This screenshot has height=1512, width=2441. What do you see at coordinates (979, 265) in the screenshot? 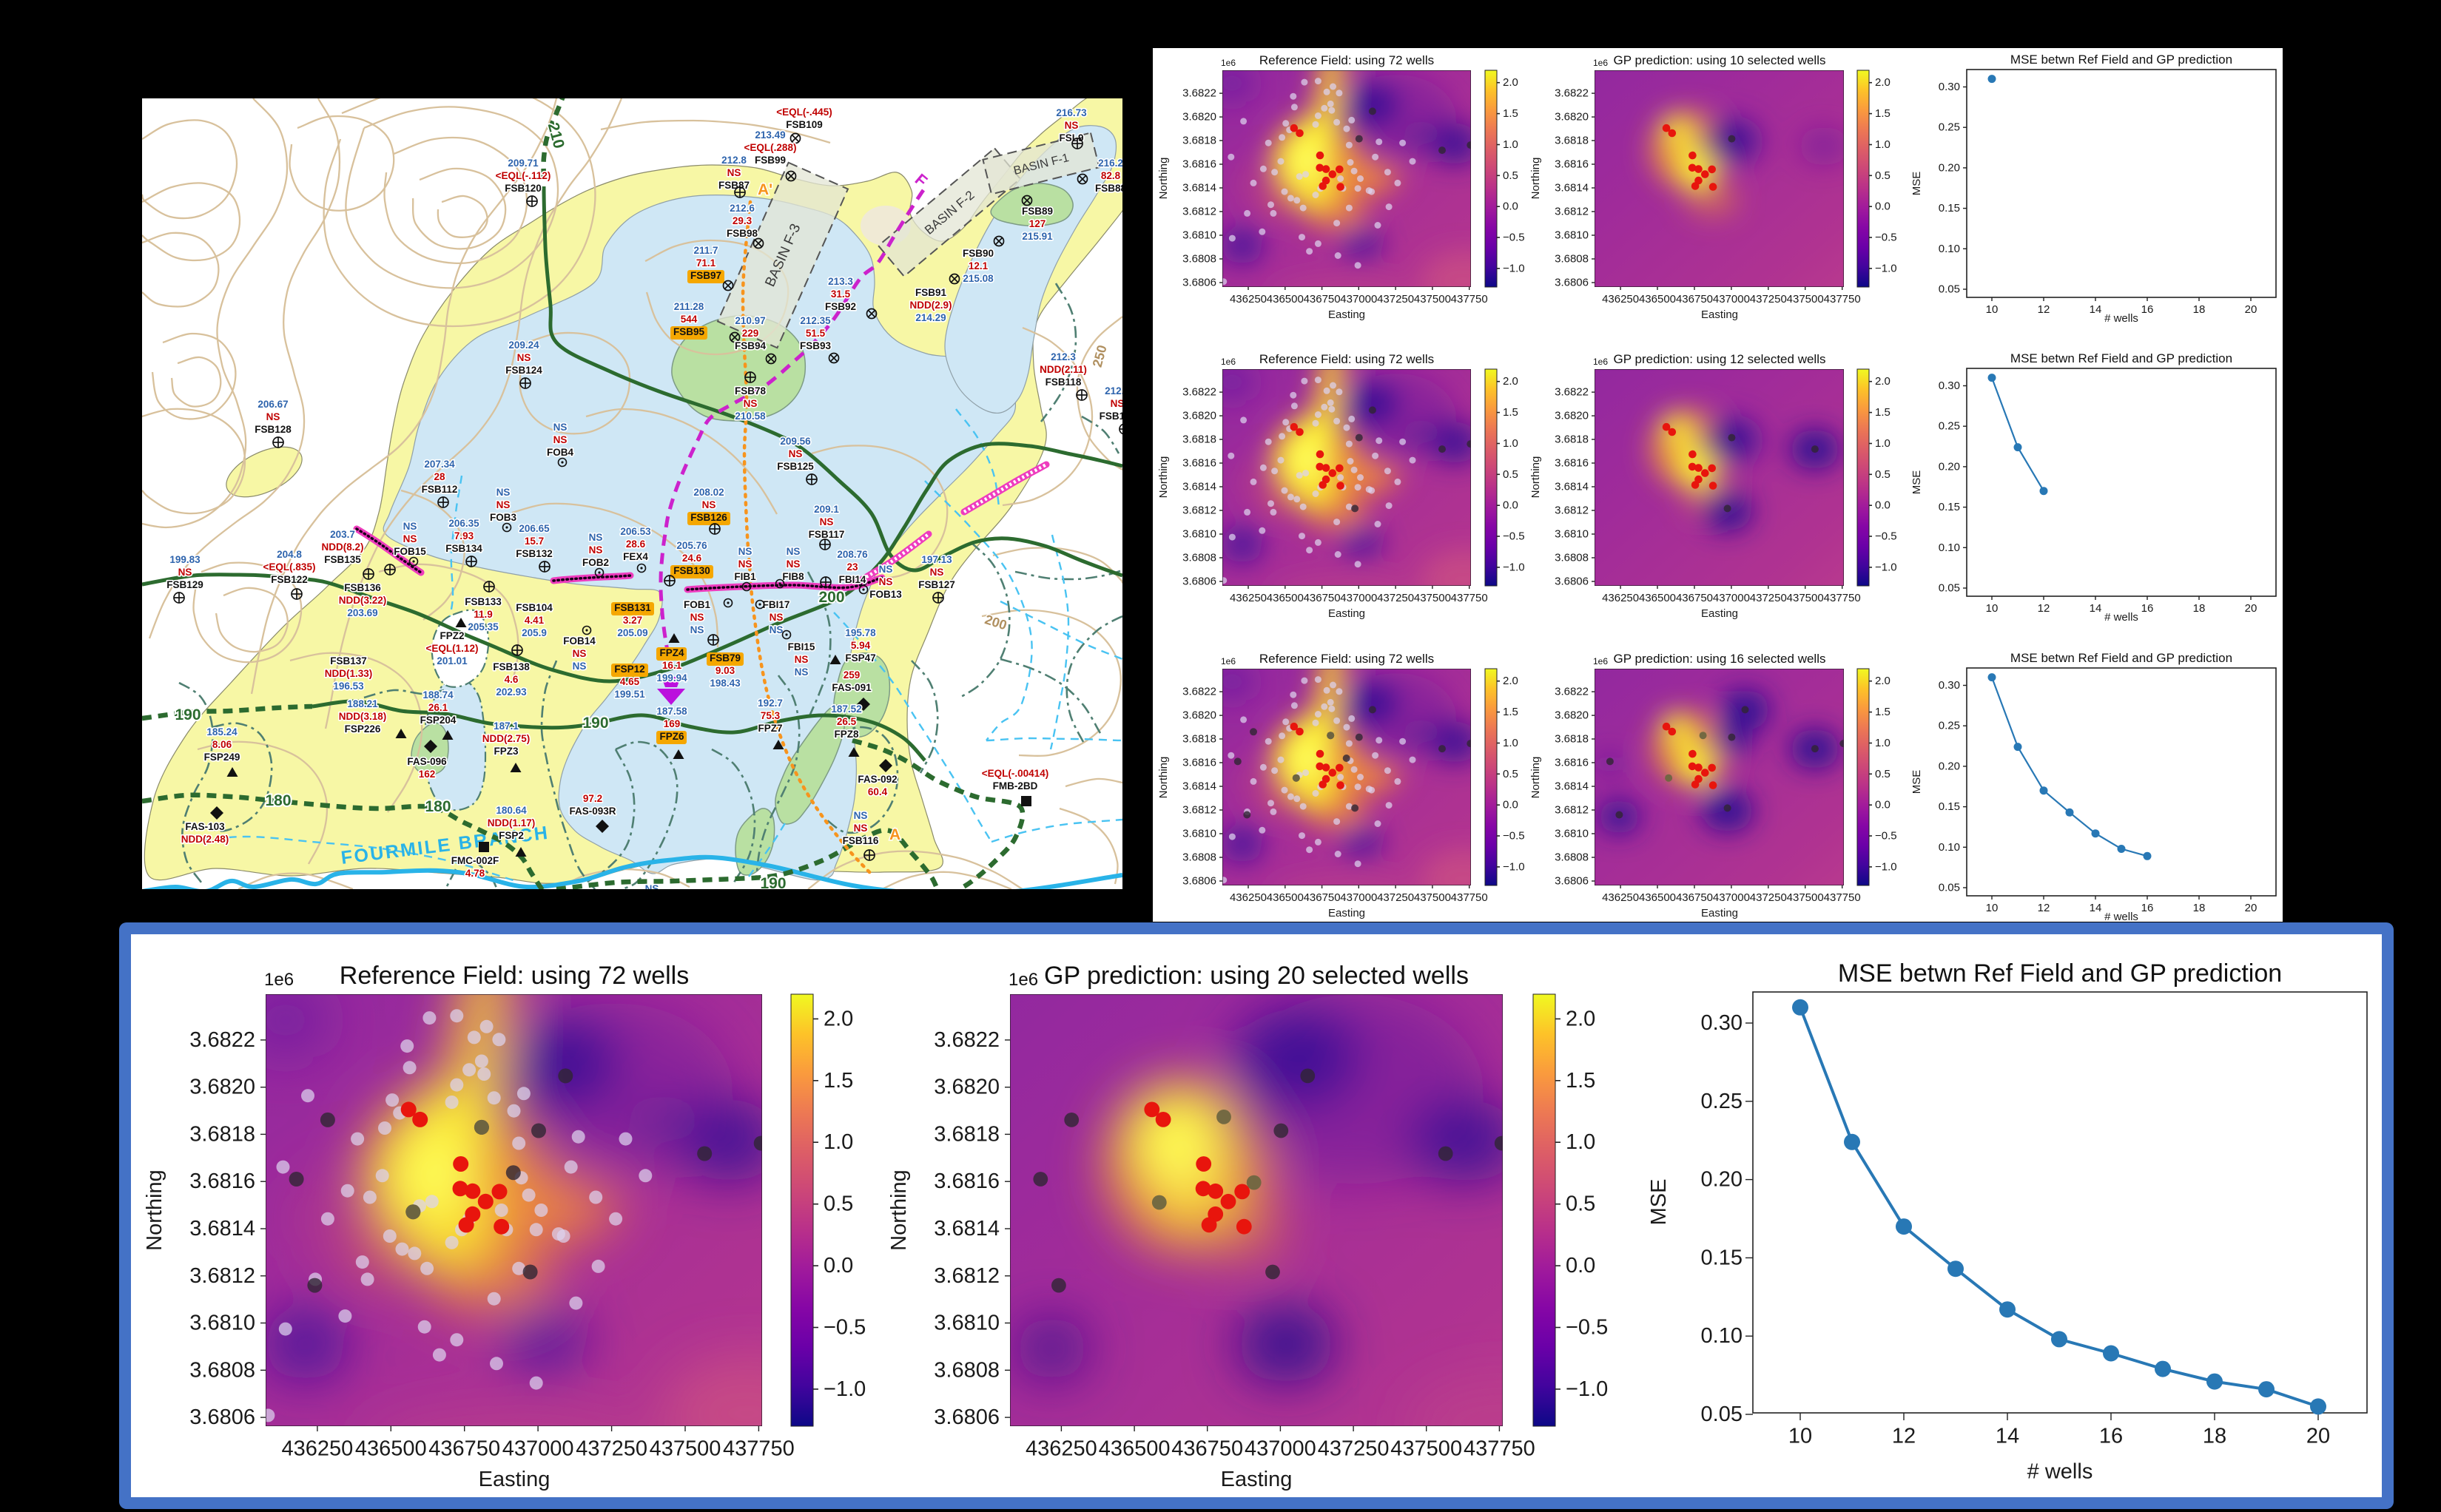
I see `svg-text: 12.1` at bounding box center [979, 265].